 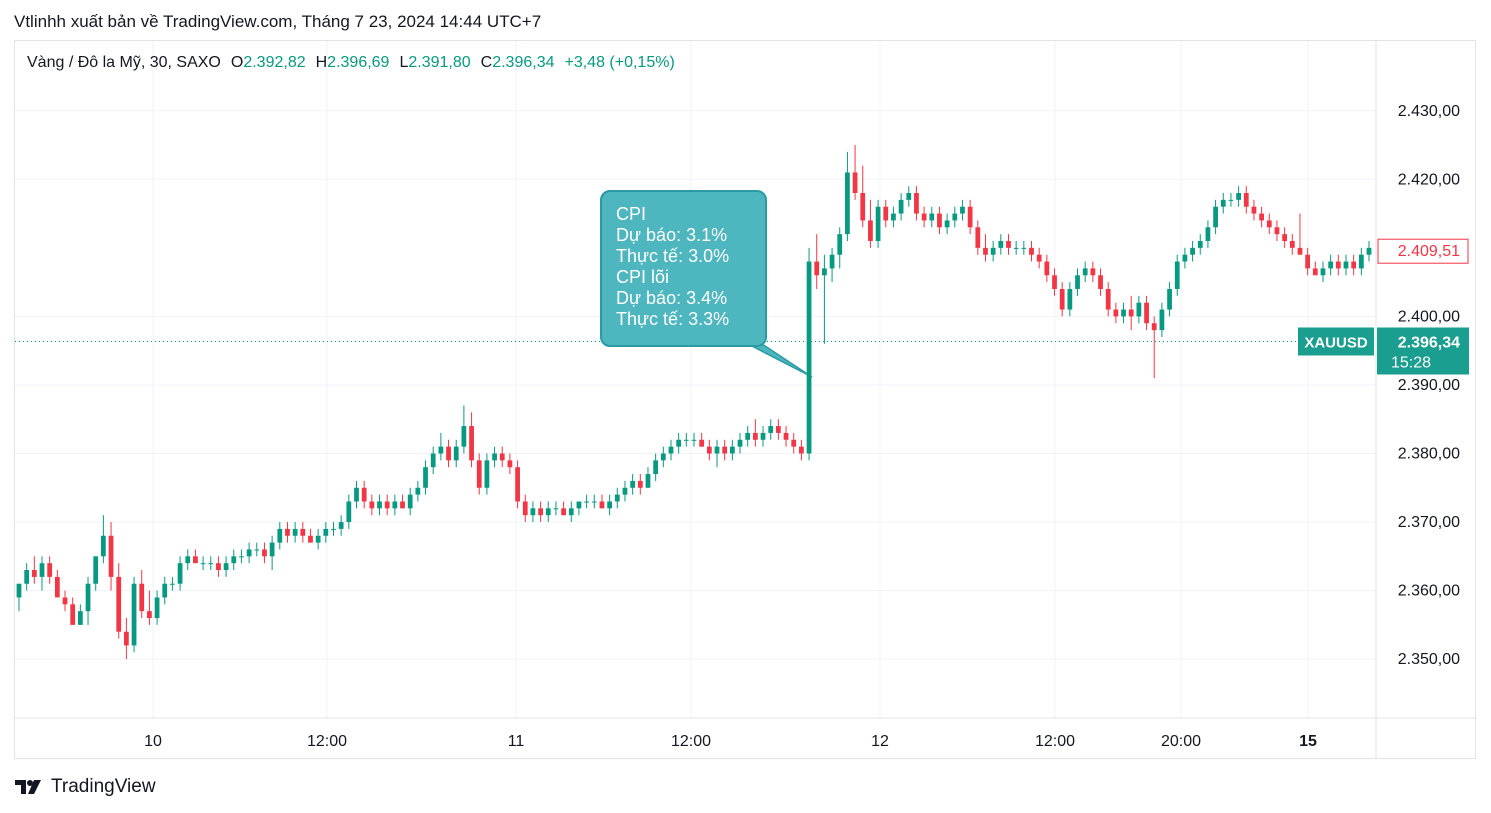 I want to click on current-price-label: 2.396,34, so click(x=1429, y=342).